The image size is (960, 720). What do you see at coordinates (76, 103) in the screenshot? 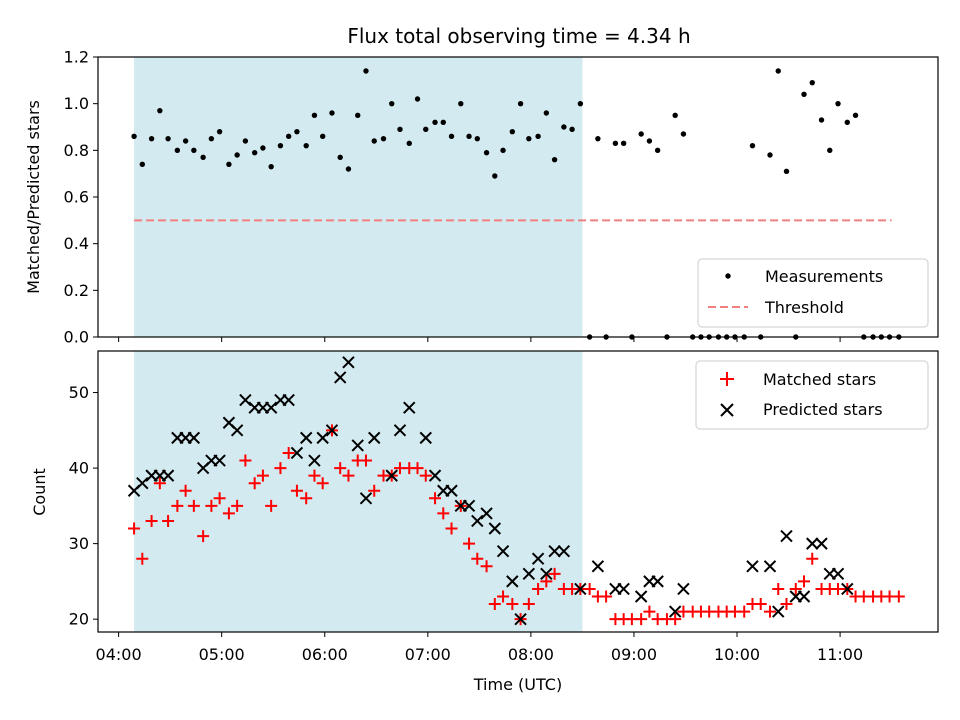
I see `y-tick-label: 1.0` at bounding box center [76, 103].